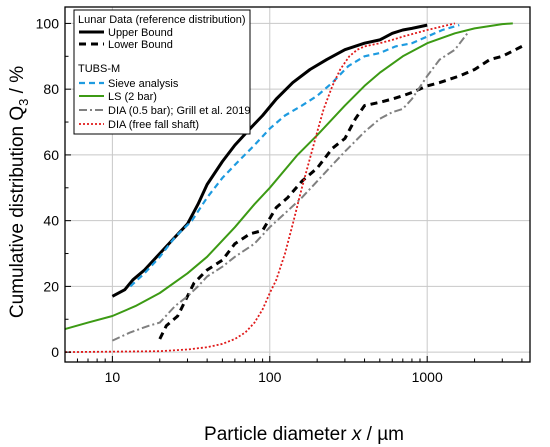  What do you see at coordinates (51, 221) in the screenshot?
I see `y-tick-label: 40` at bounding box center [51, 221].